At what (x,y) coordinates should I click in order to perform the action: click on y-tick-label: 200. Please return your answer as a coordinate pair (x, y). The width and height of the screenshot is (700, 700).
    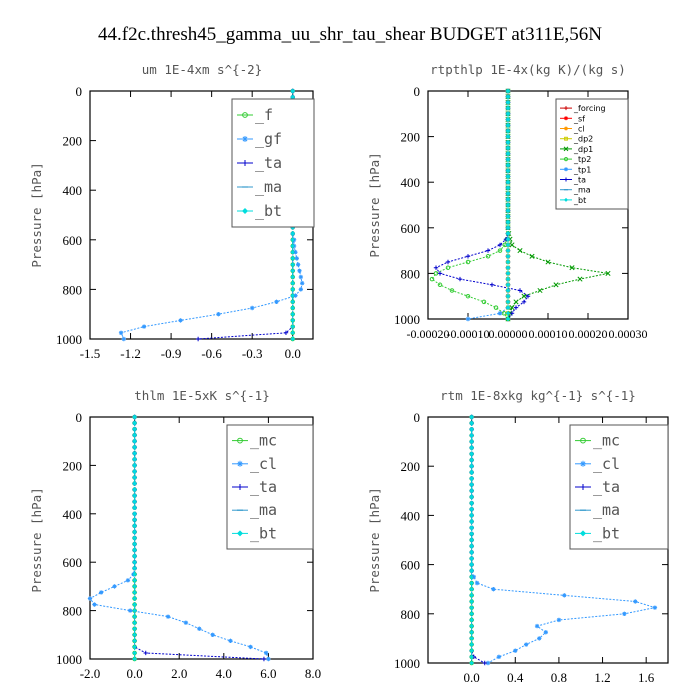
    Looking at the image, I should click on (411, 466).